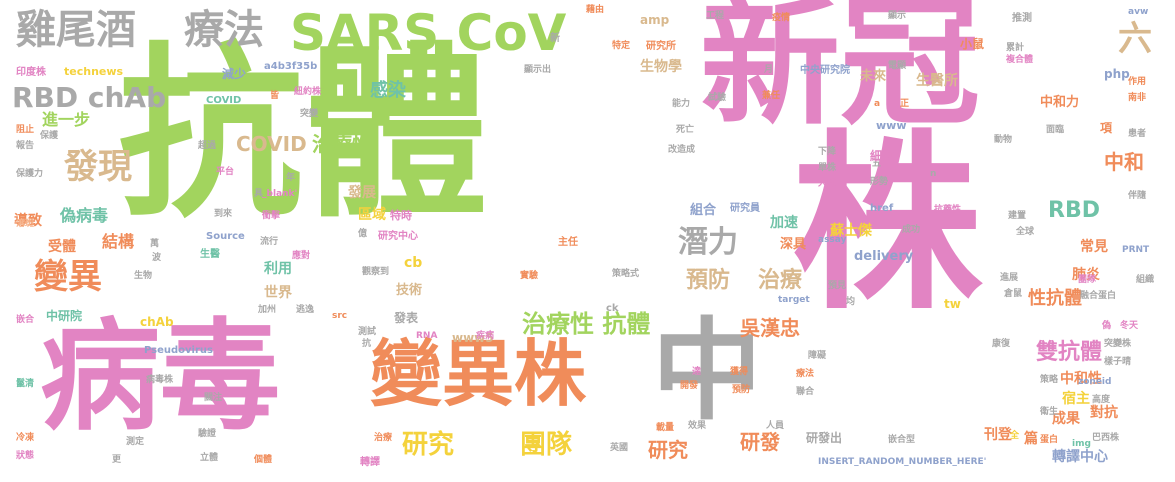  I want to click on word: 複合體, so click(1020, 60).